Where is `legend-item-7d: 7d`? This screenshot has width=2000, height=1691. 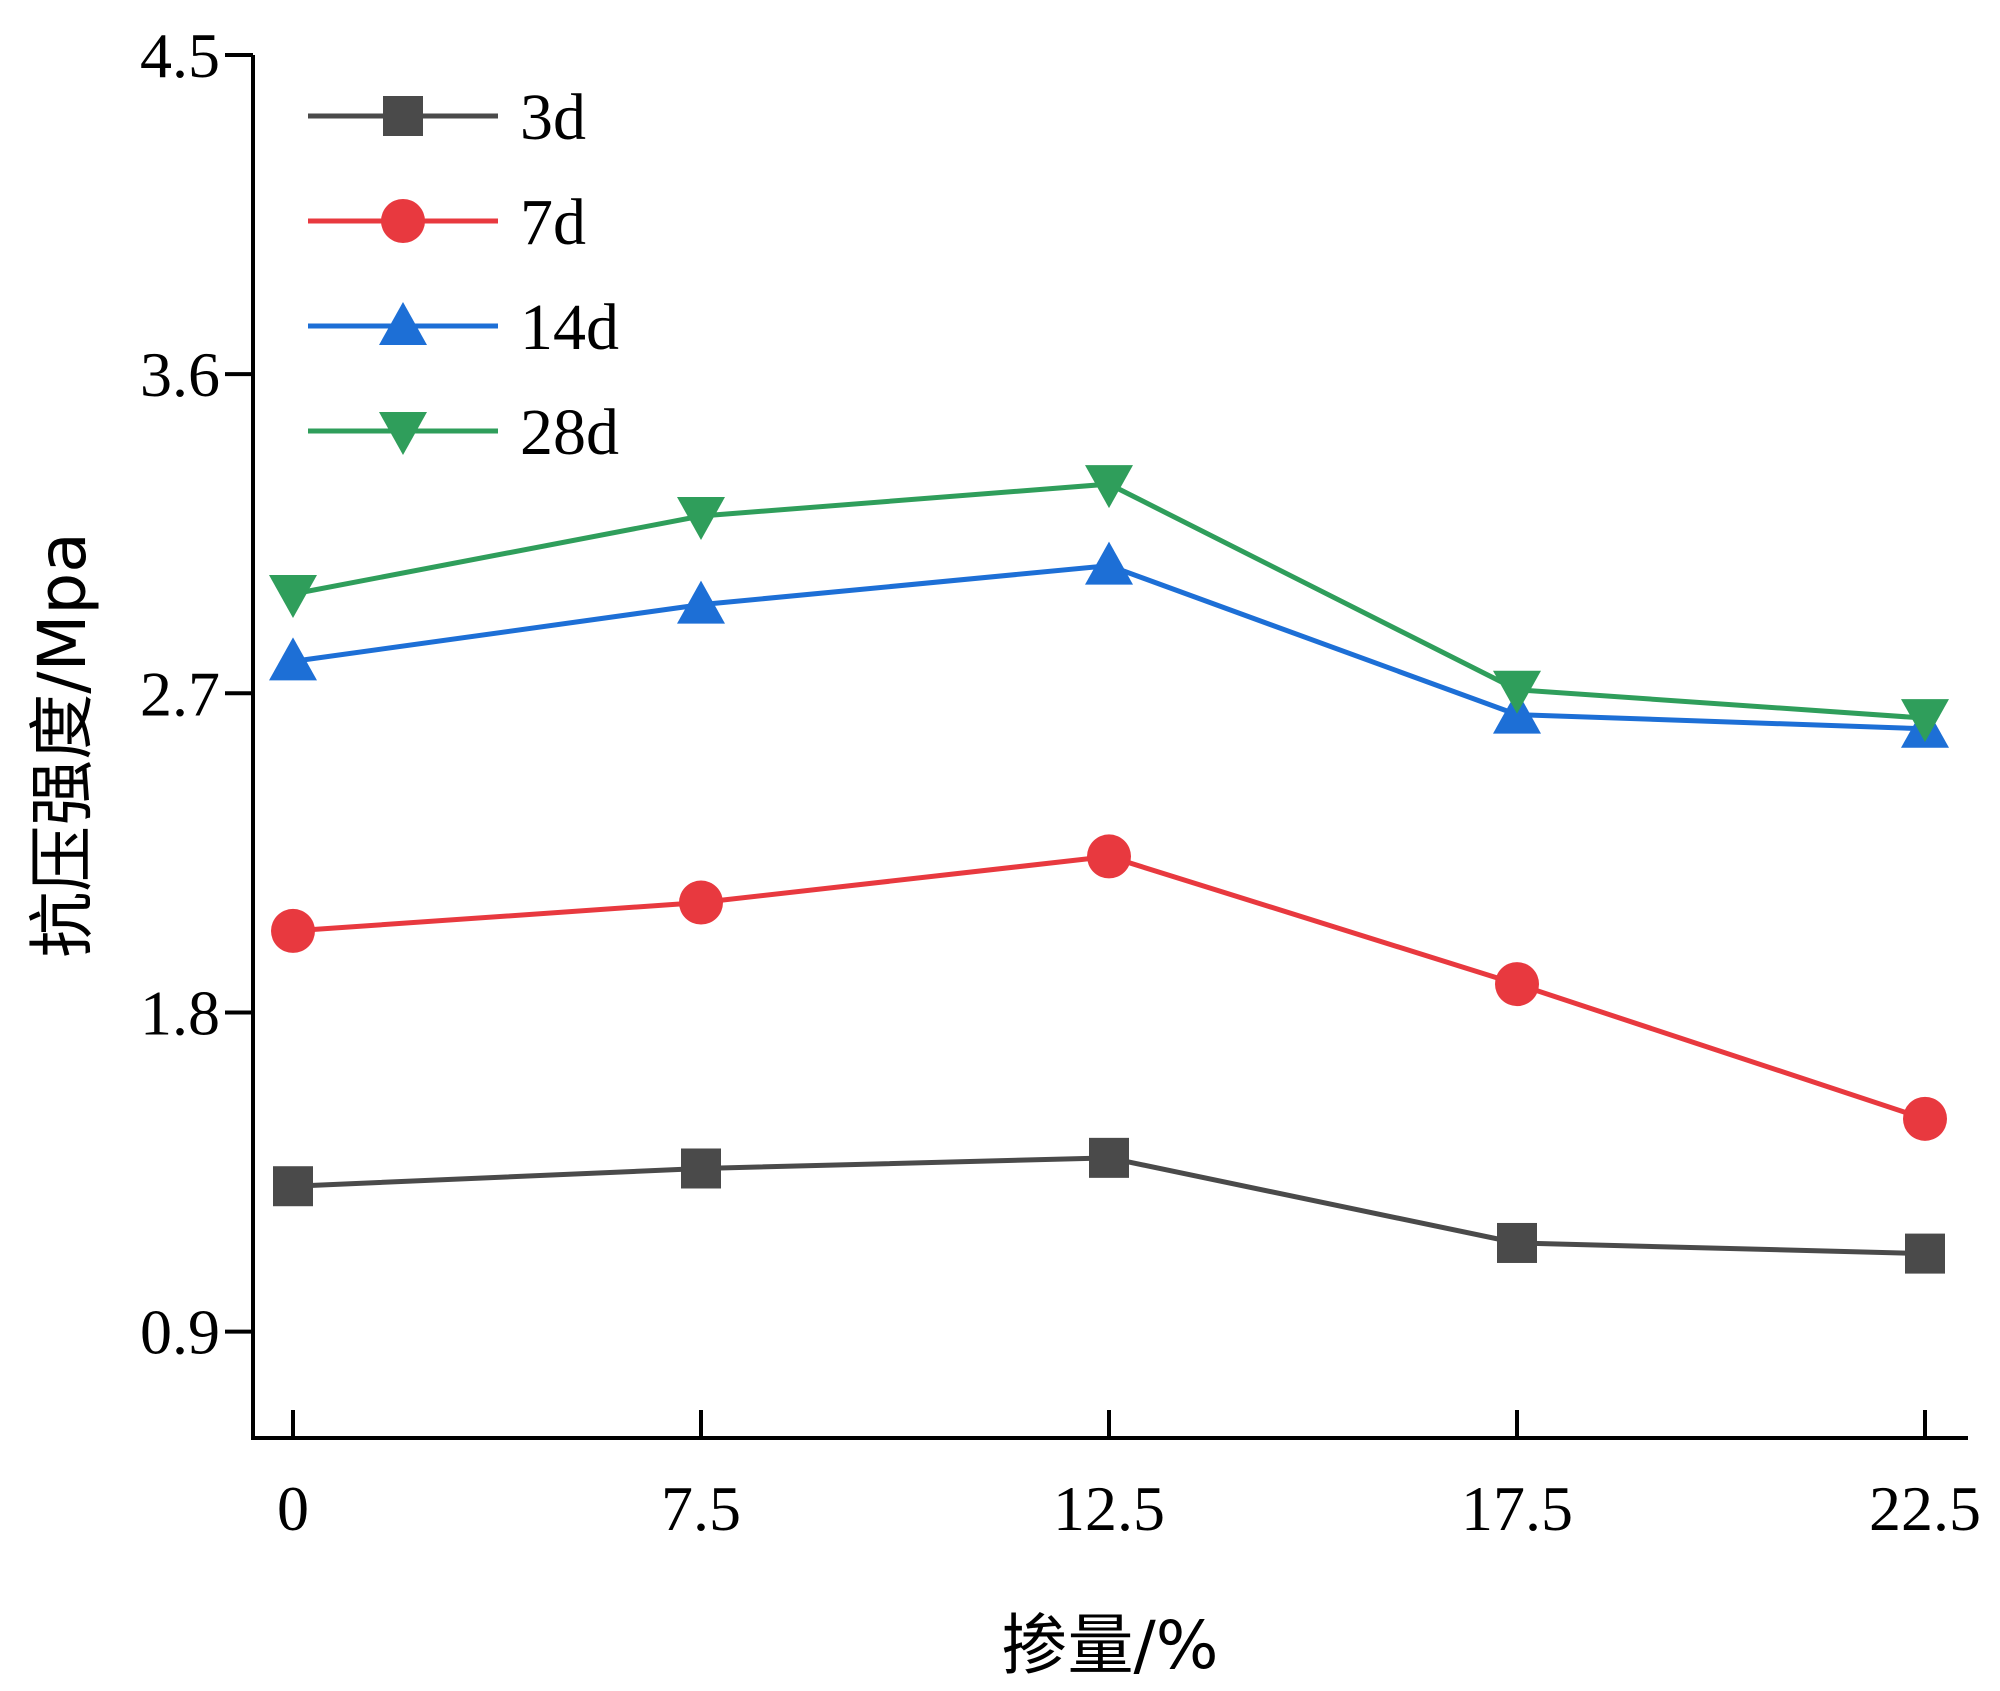 legend-item-7d: 7d is located at coordinates (447, 222).